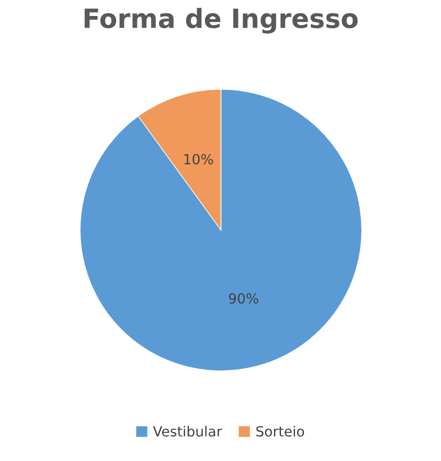 Image resolution: width=441 pixels, height=461 pixels. What do you see at coordinates (187, 431) in the screenshot?
I see `legend-label: Vestibular` at bounding box center [187, 431].